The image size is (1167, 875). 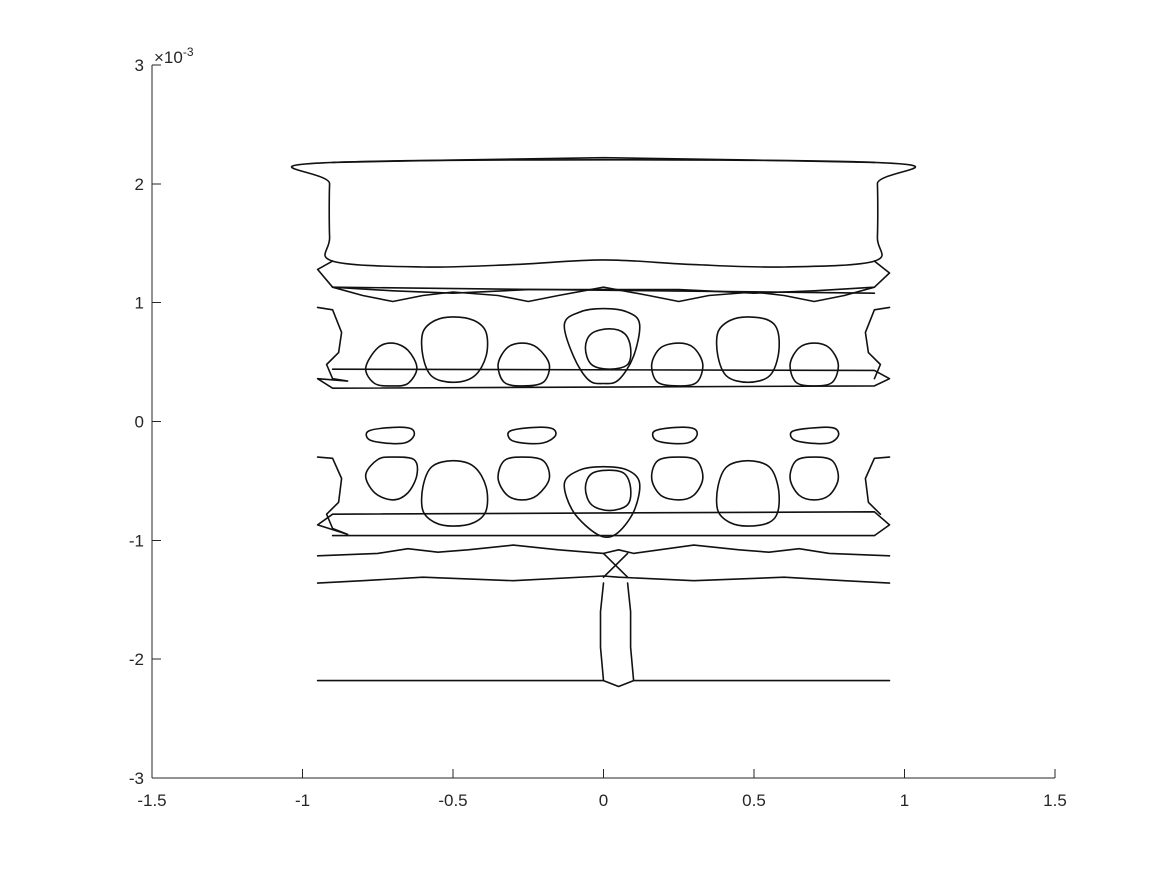 What do you see at coordinates (188, 52) in the screenshot?
I see `y-exponent-power: -3` at bounding box center [188, 52].